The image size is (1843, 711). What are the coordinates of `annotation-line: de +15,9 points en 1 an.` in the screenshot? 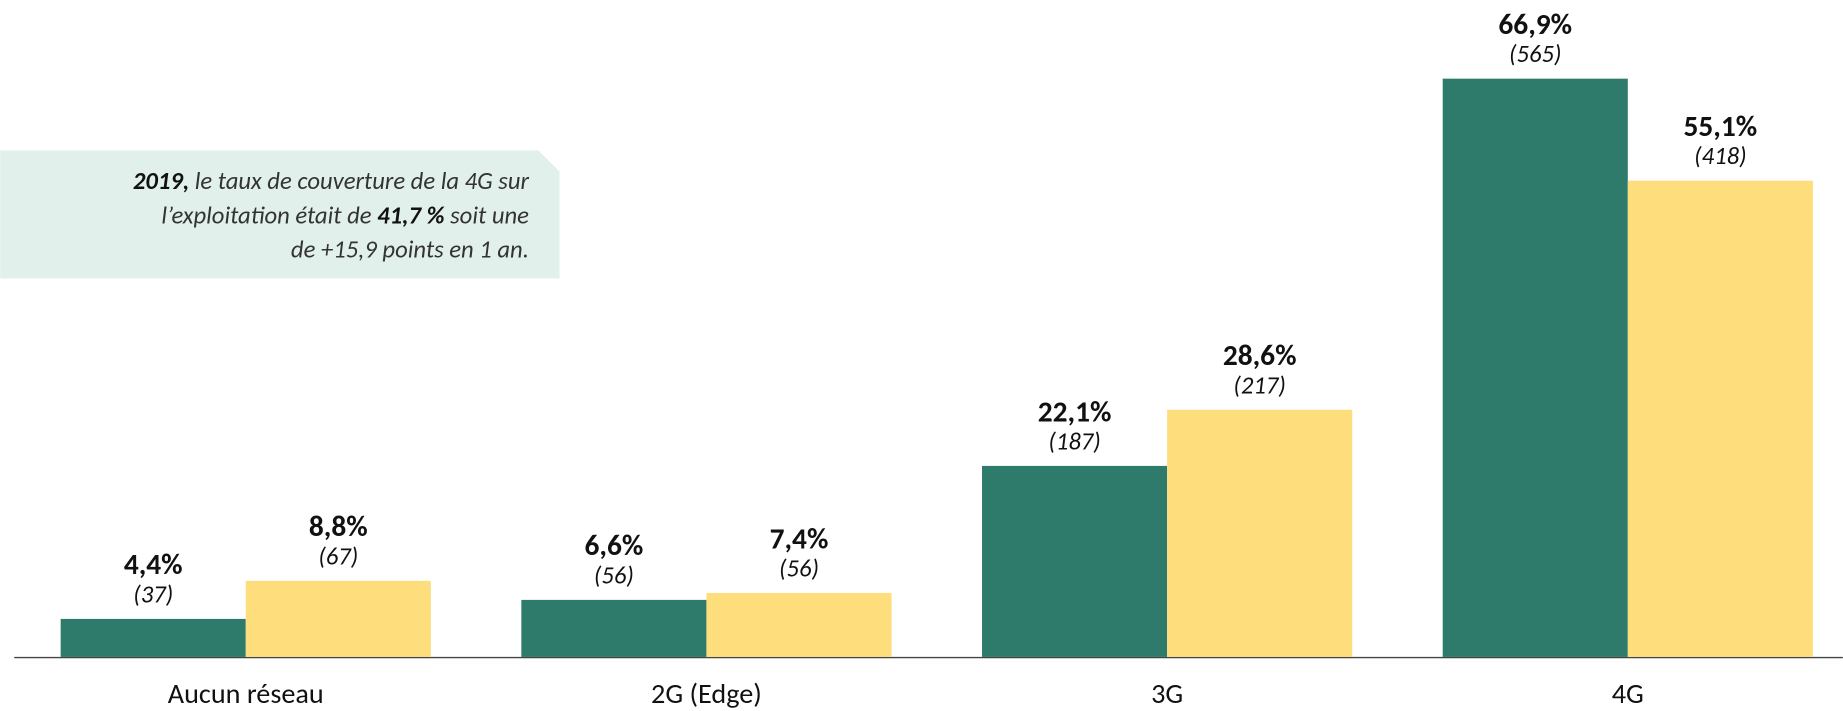 It's located at (410, 249).